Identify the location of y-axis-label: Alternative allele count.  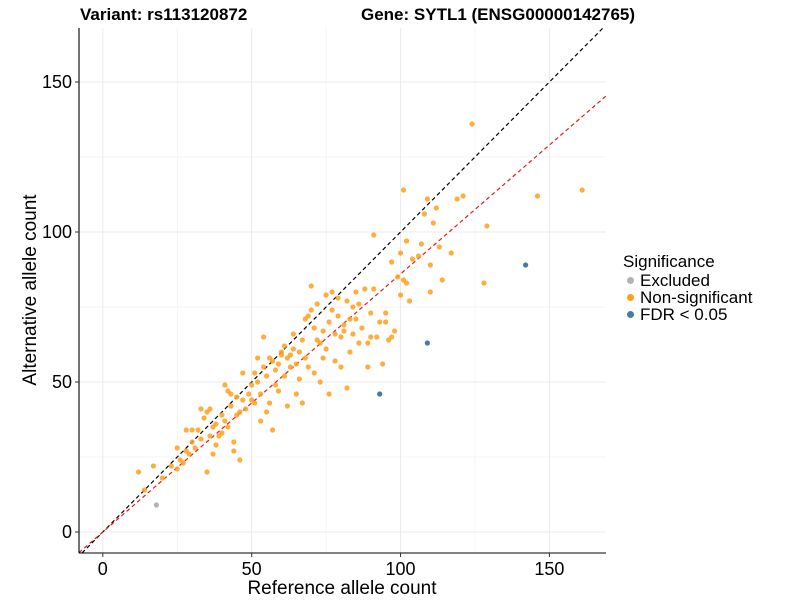
(30, 290).